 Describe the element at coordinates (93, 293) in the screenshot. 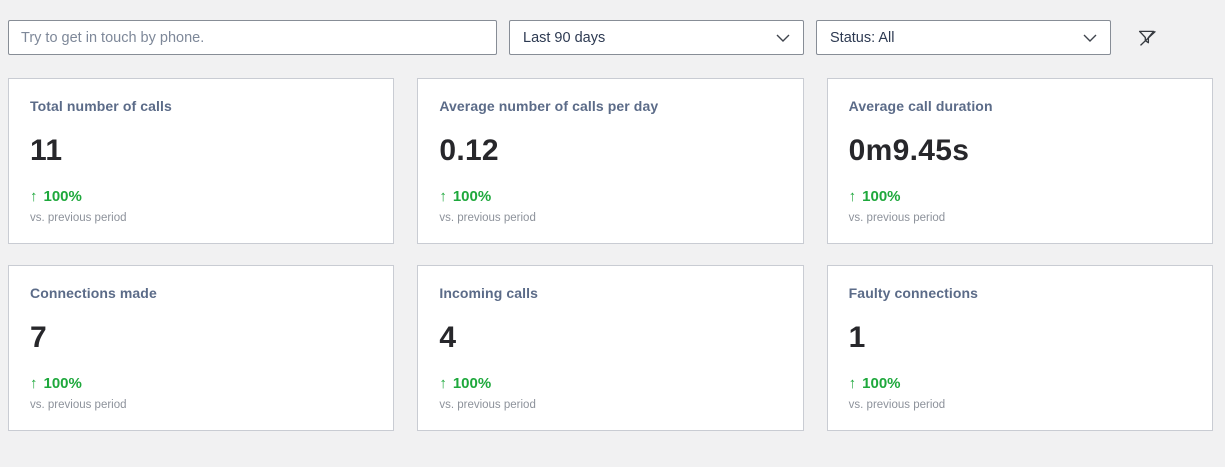

I see `card-title: Connections made` at that location.